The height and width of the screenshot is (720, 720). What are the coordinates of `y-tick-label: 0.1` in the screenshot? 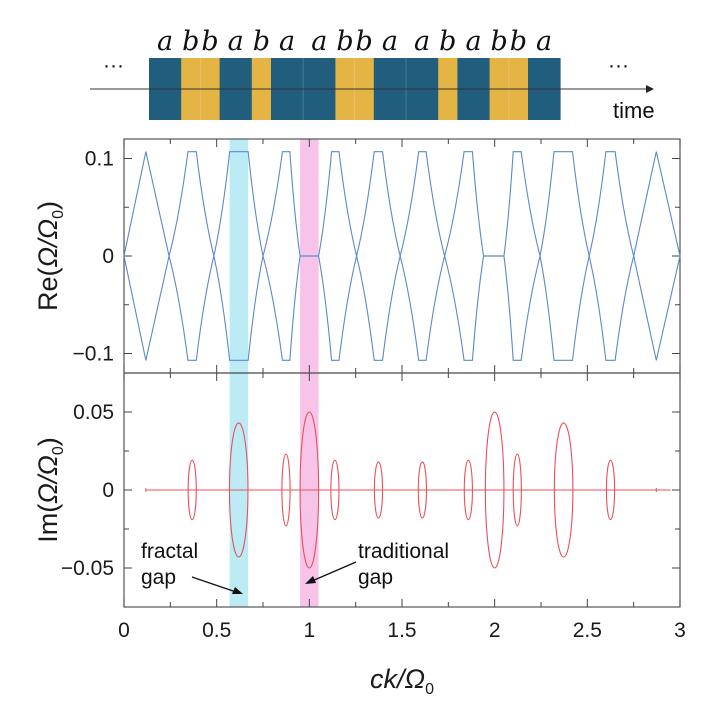 It's located at (99, 159).